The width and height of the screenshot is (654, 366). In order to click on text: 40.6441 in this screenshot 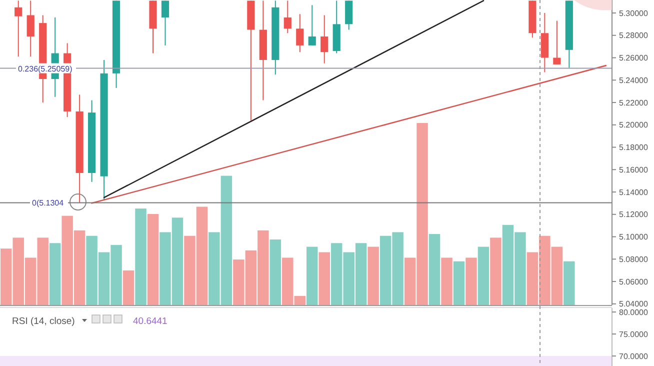, I will do `click(150, 321)`.